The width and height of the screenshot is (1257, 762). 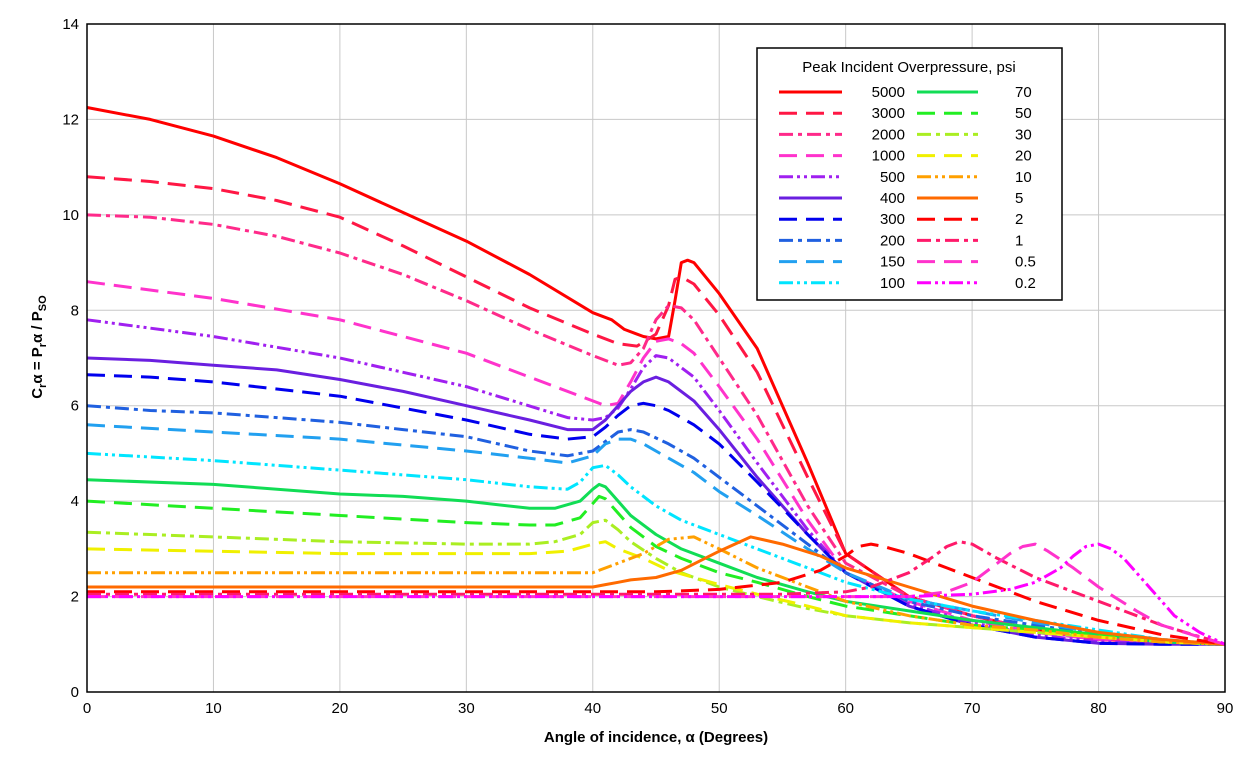 What do you see at coordinates (37, 365) in the screenshot?
I see `y-title-eq: α = P` at bounding box center [37, 365].